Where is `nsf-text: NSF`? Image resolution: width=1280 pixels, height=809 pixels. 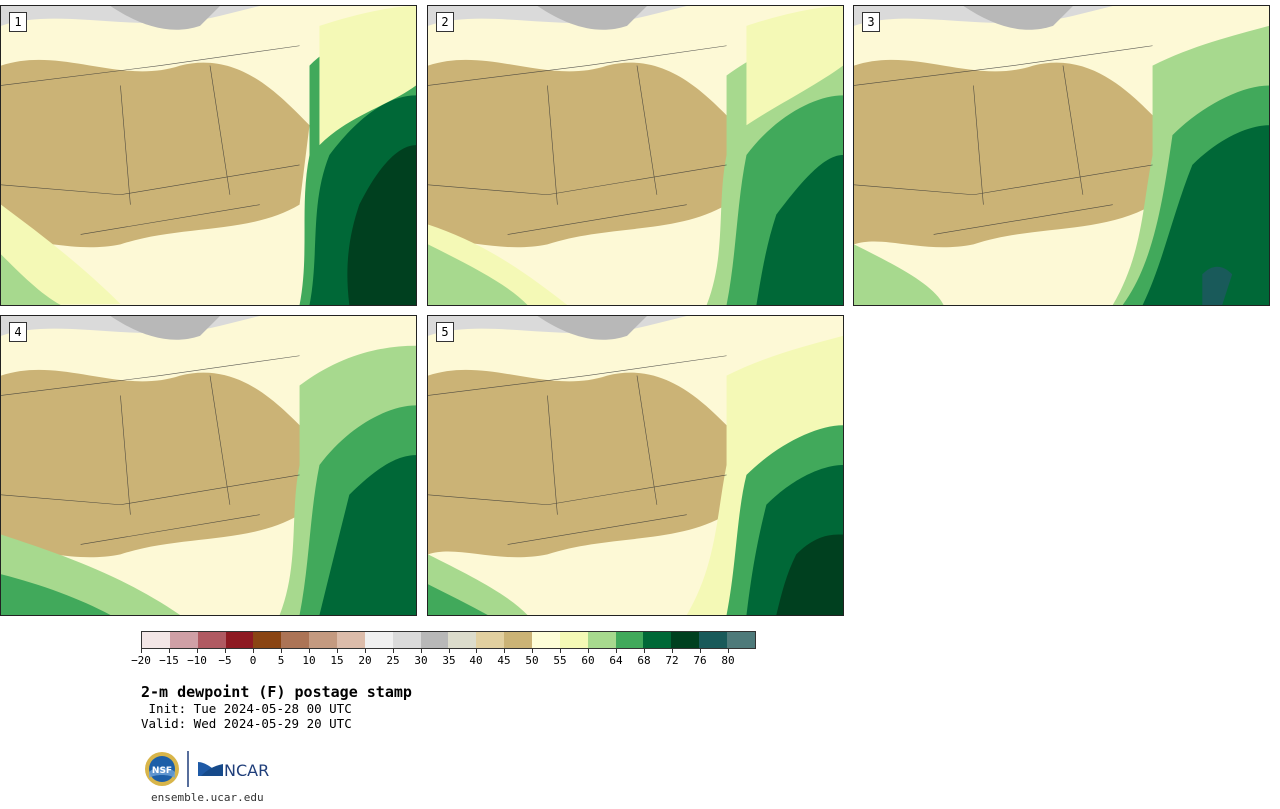 nsf-text: NSF is located at coordinates (162, 771).